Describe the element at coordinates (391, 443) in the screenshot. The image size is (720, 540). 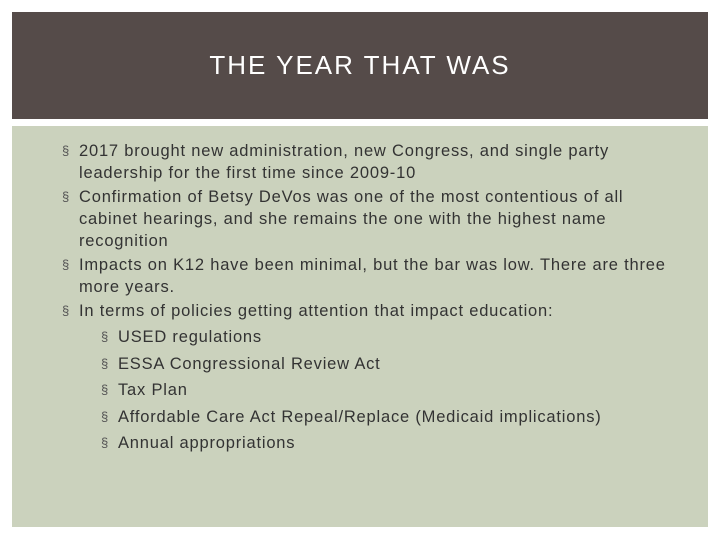
I see `sub-bullet: Annual appropriations` at that location.